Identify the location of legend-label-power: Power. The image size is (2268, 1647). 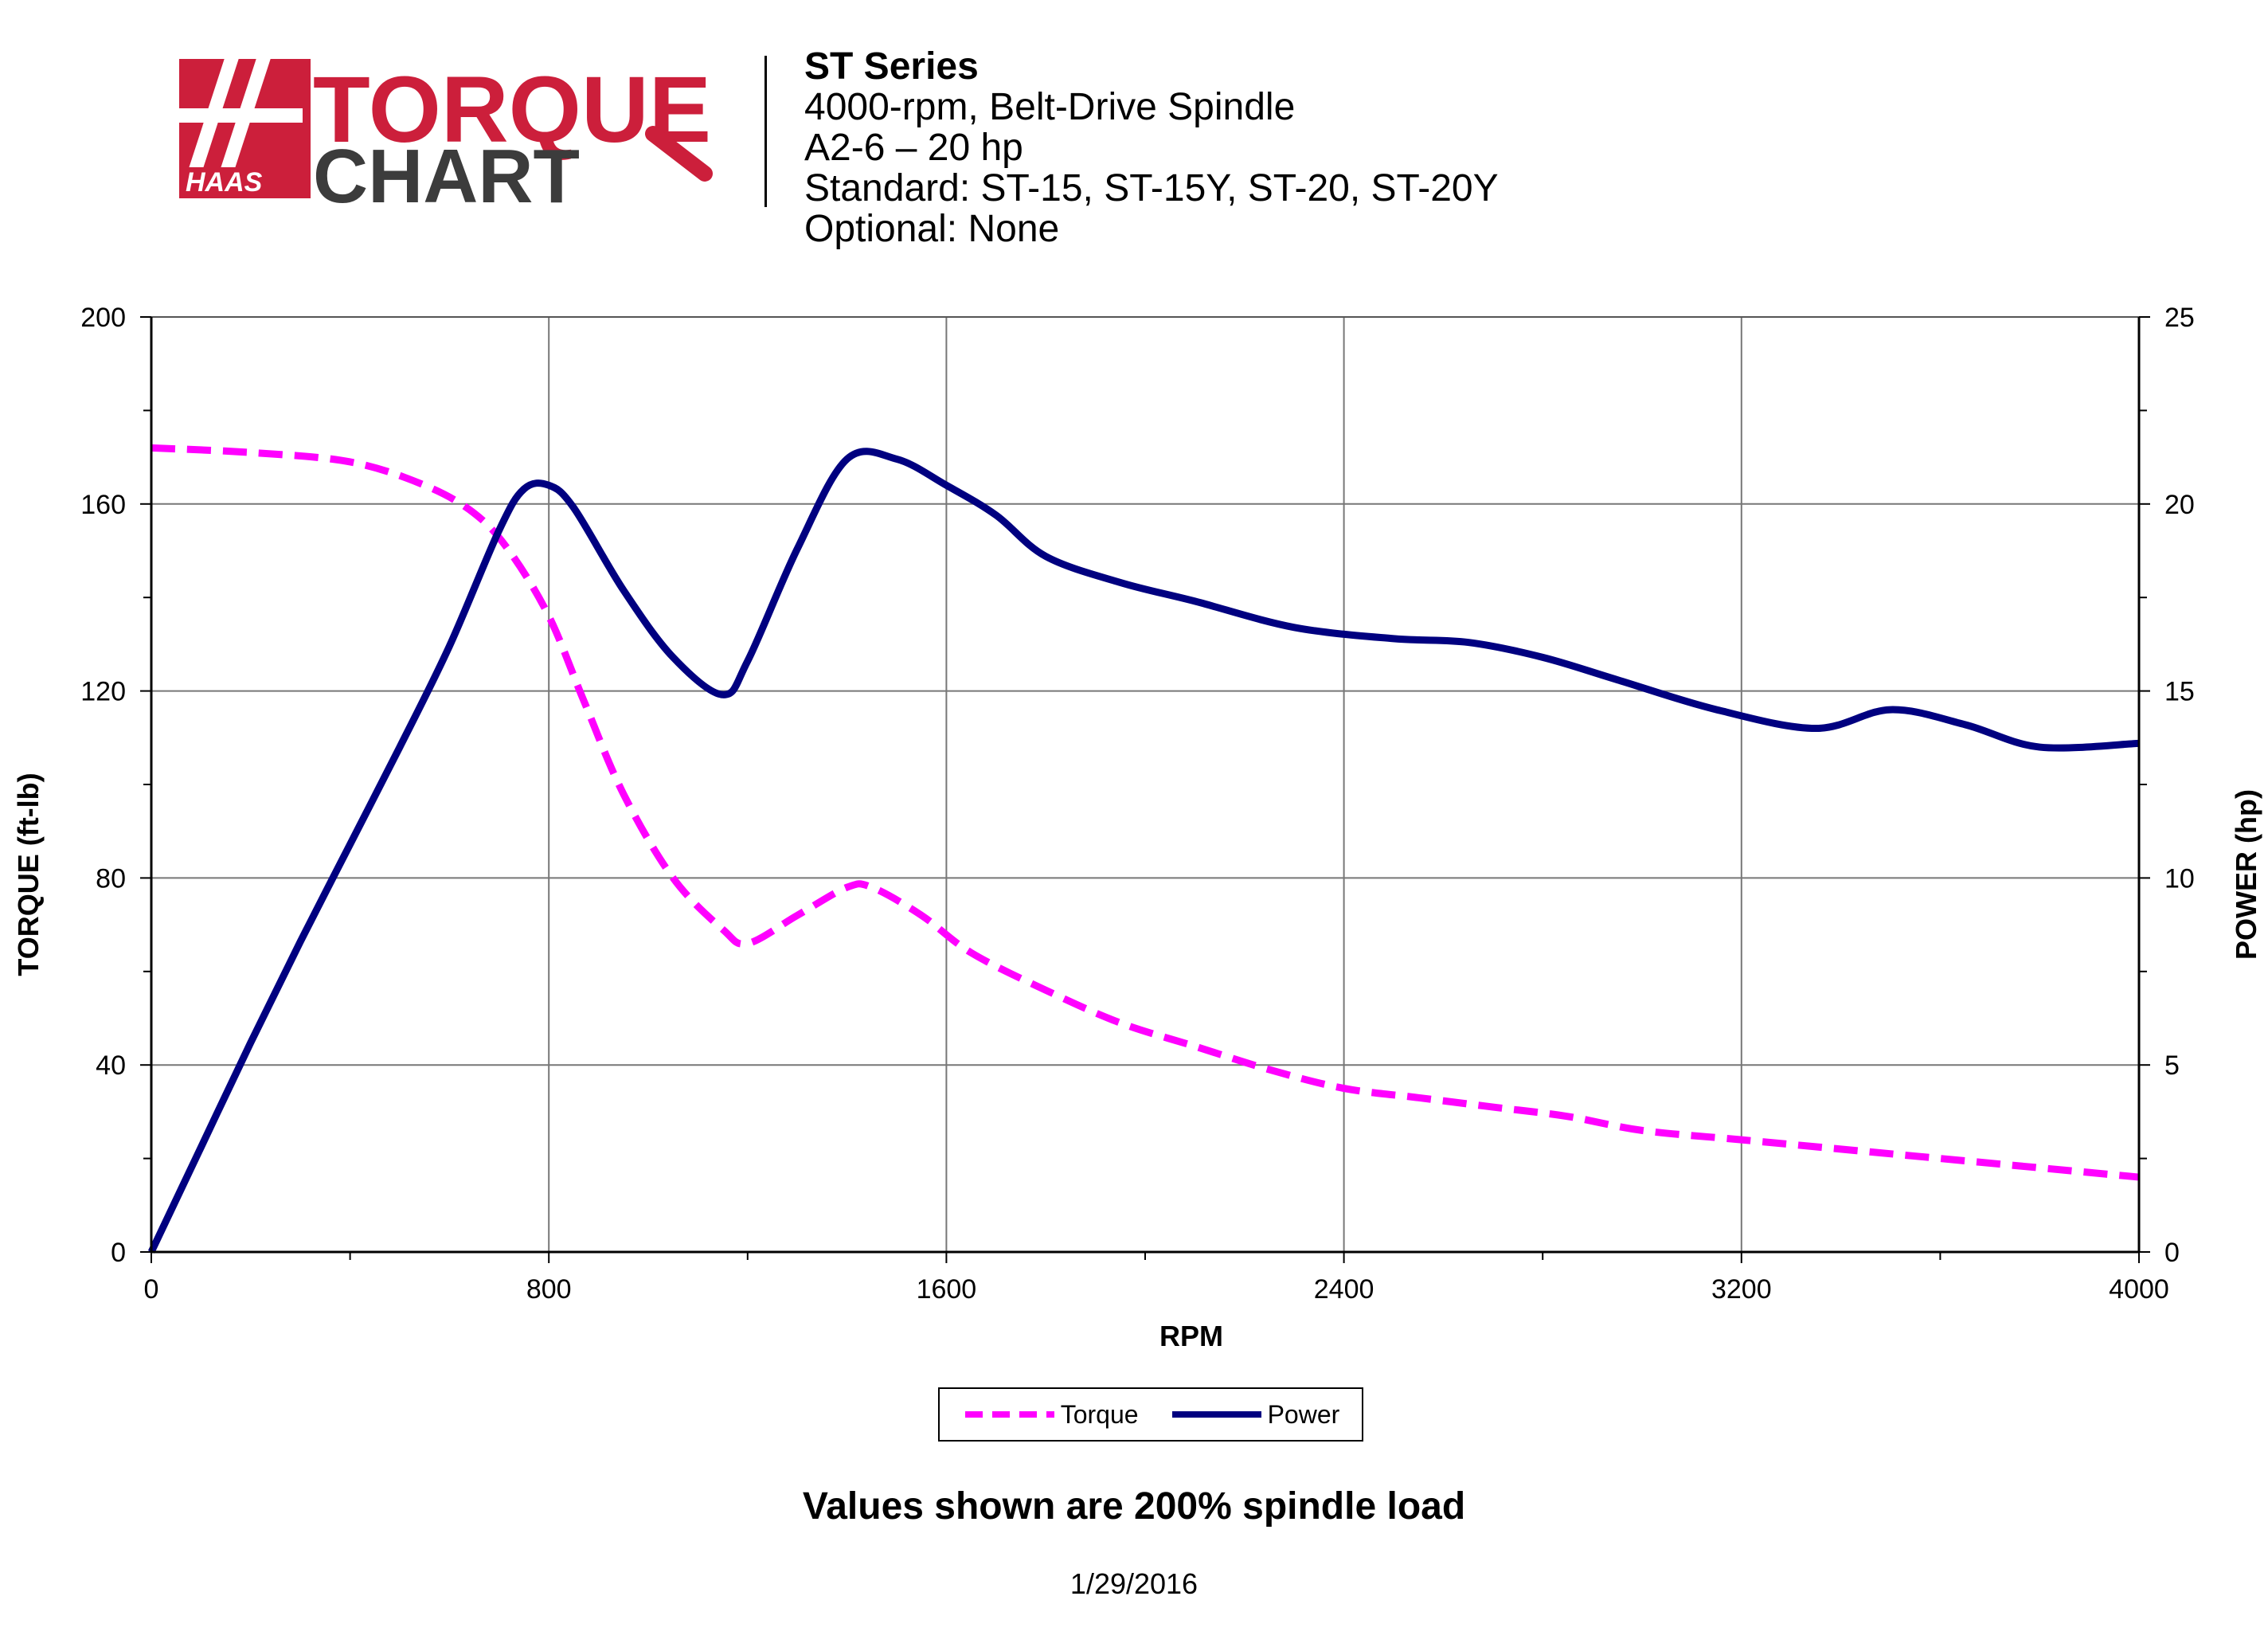
(1303, 1414).